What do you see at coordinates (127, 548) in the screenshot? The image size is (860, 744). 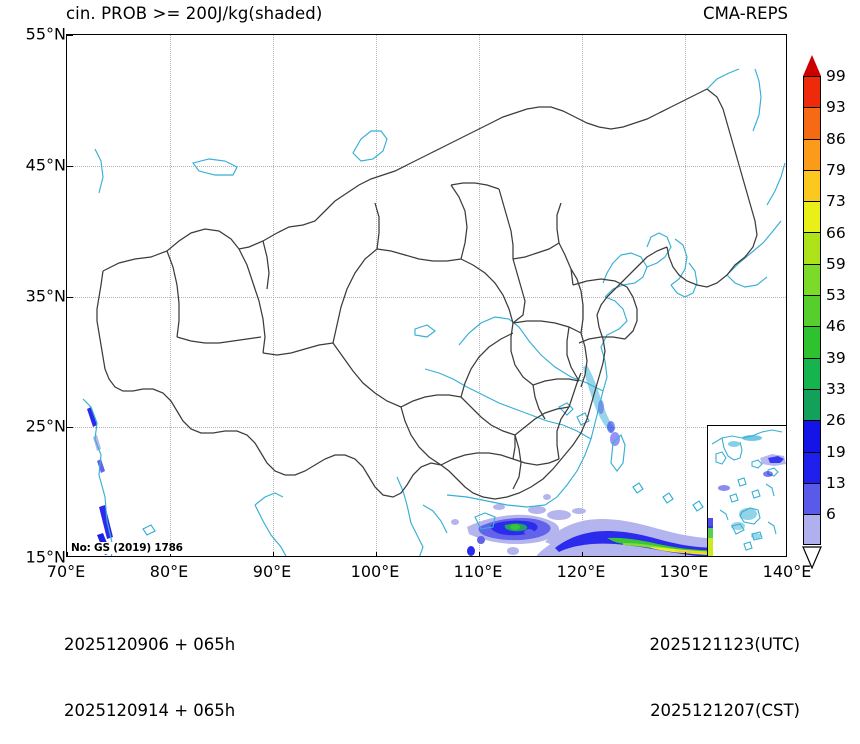 I see `map-approval-number: No: GS (2019) 1786` at bounding box center [127, 548].